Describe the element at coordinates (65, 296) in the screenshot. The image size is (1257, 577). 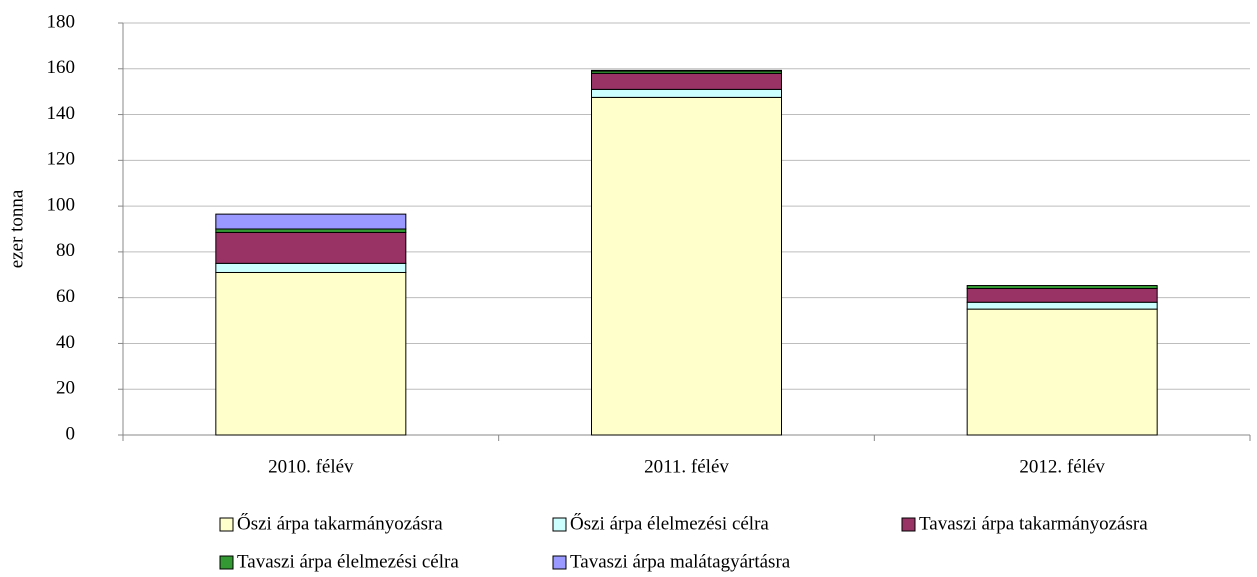
I see `y-tick-label: 60` at that location.